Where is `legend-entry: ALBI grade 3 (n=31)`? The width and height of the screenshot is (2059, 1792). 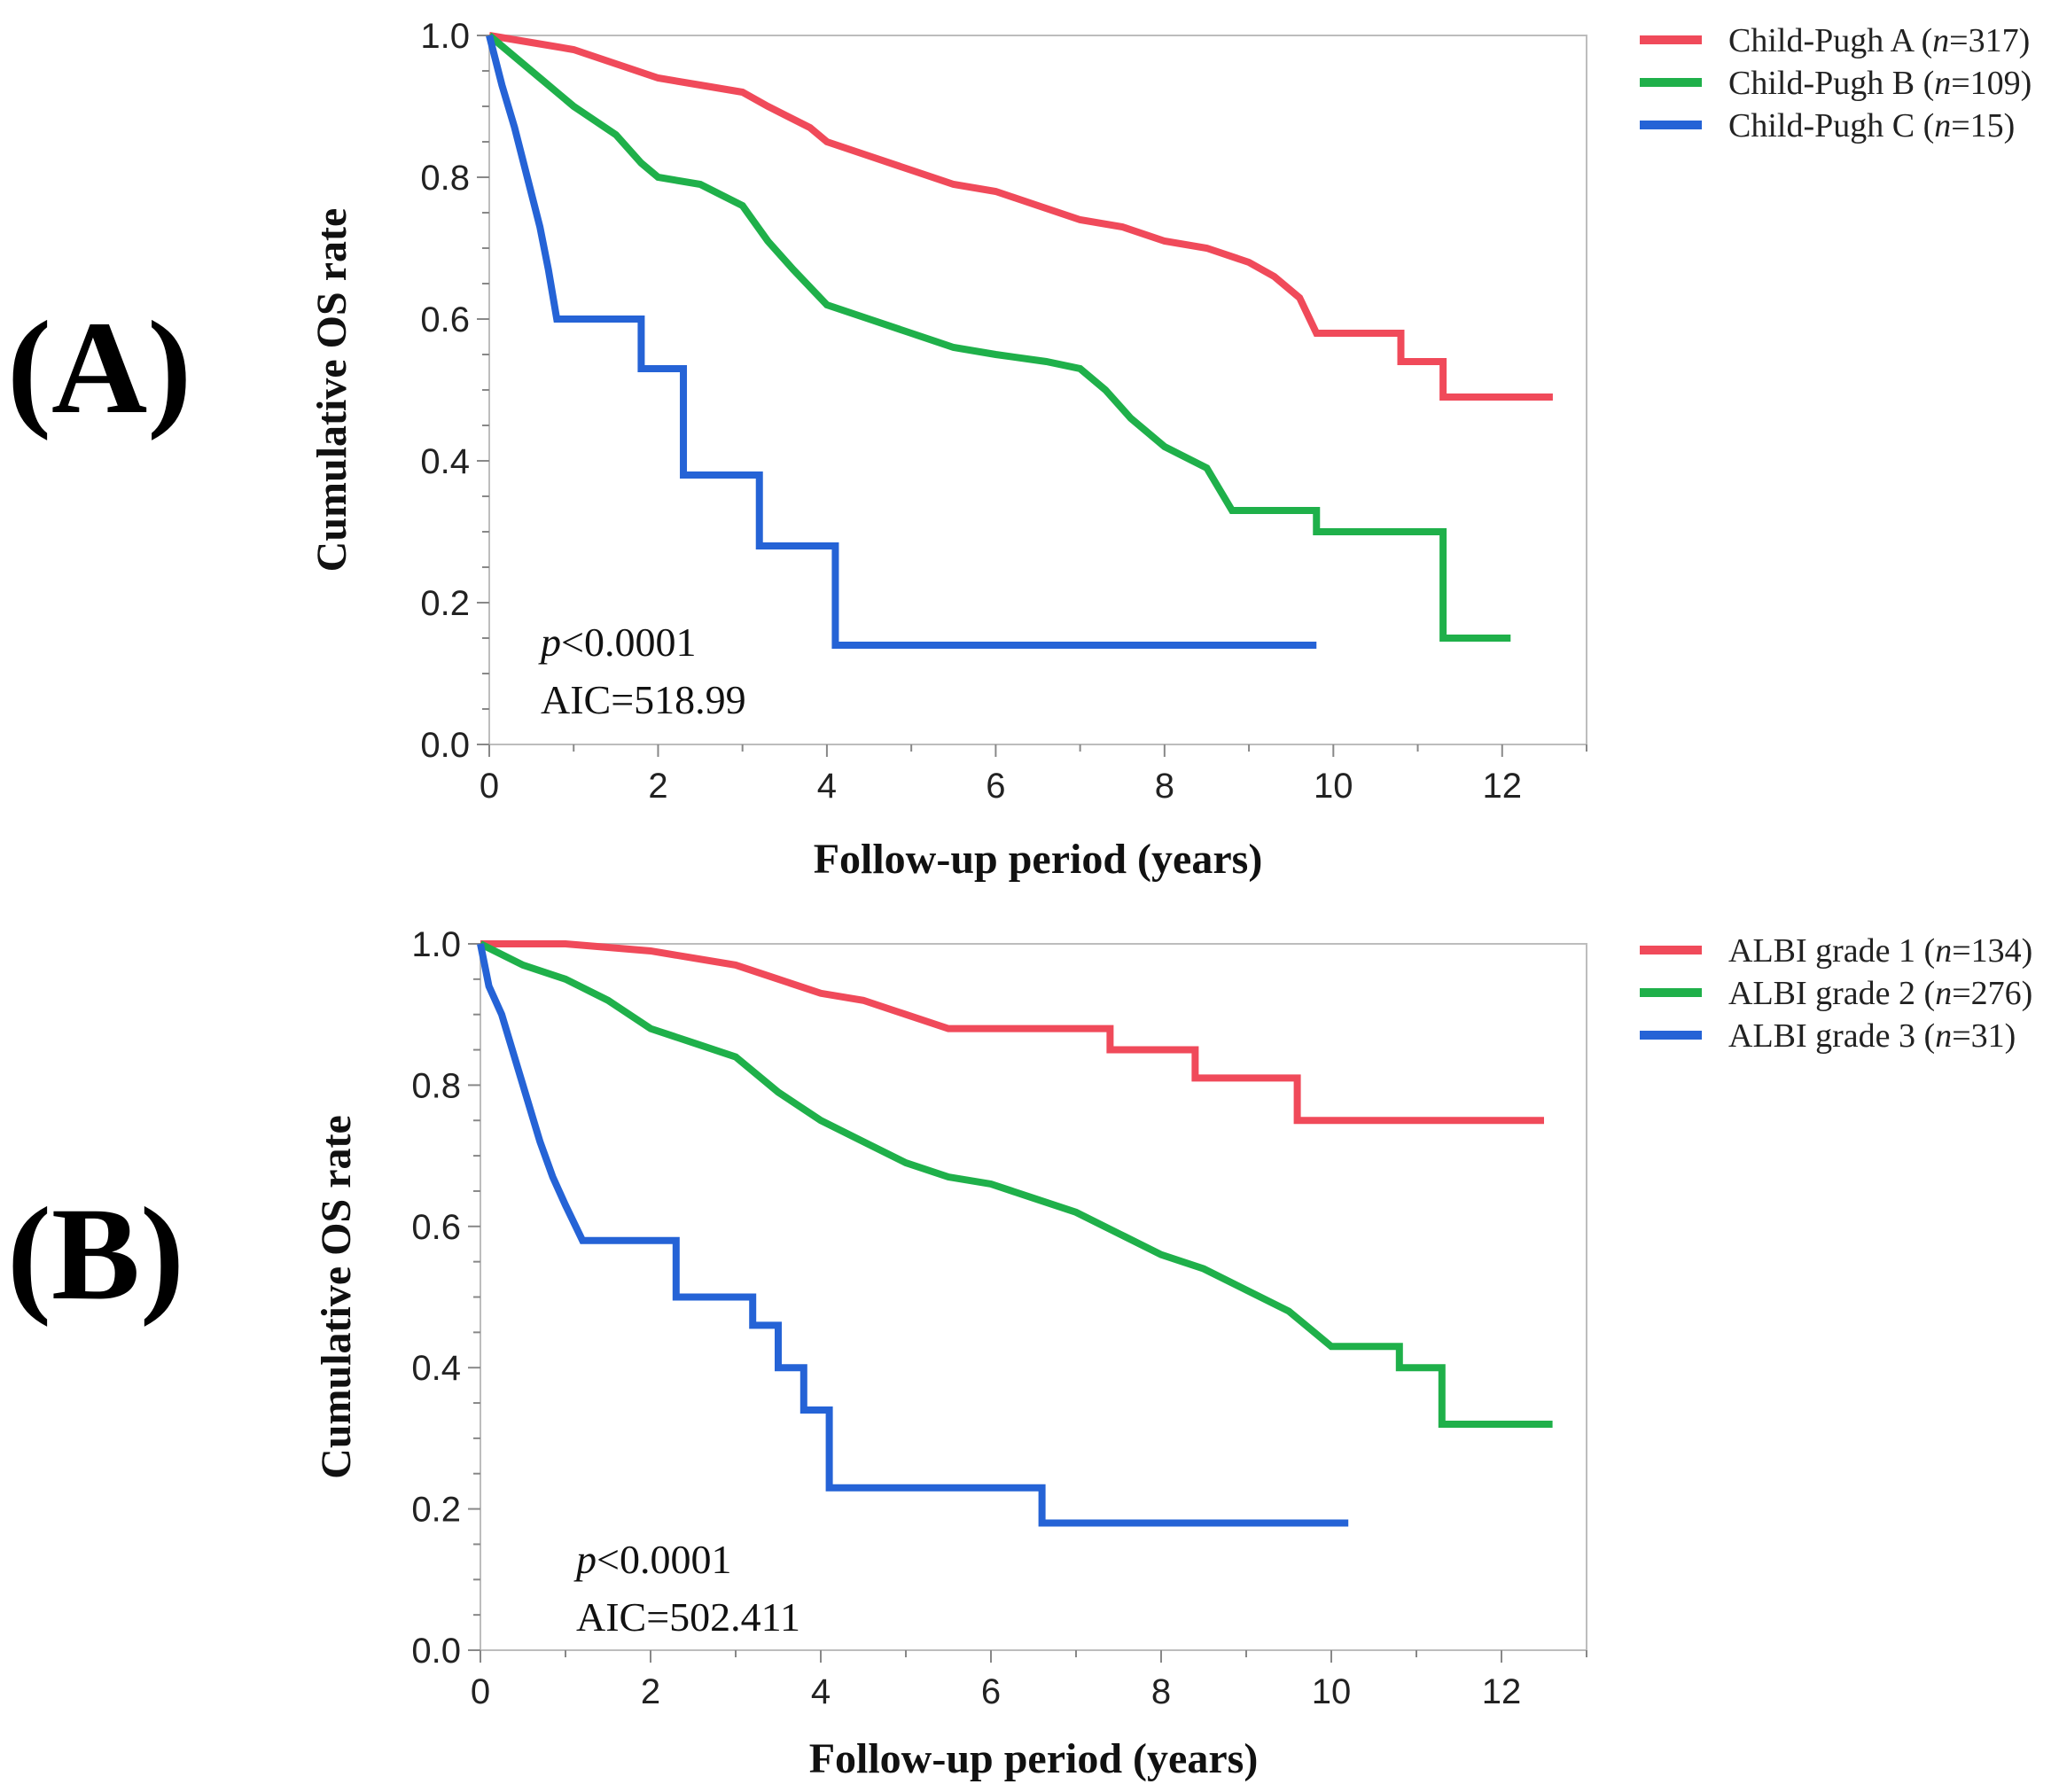
legend-entry: ALBI grade 3 (n=31) is located at coordinates (1872, 1036).